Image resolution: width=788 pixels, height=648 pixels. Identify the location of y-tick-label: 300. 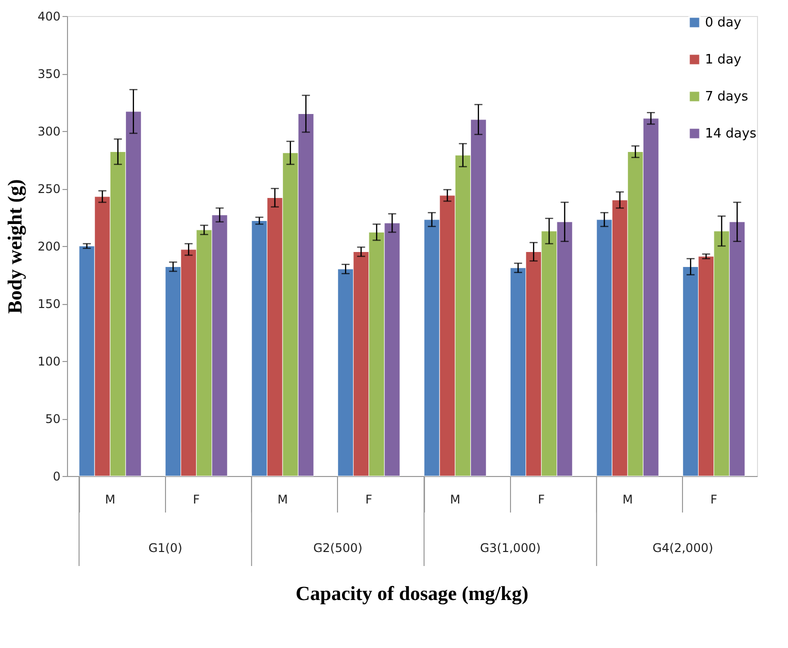
(49, 131).